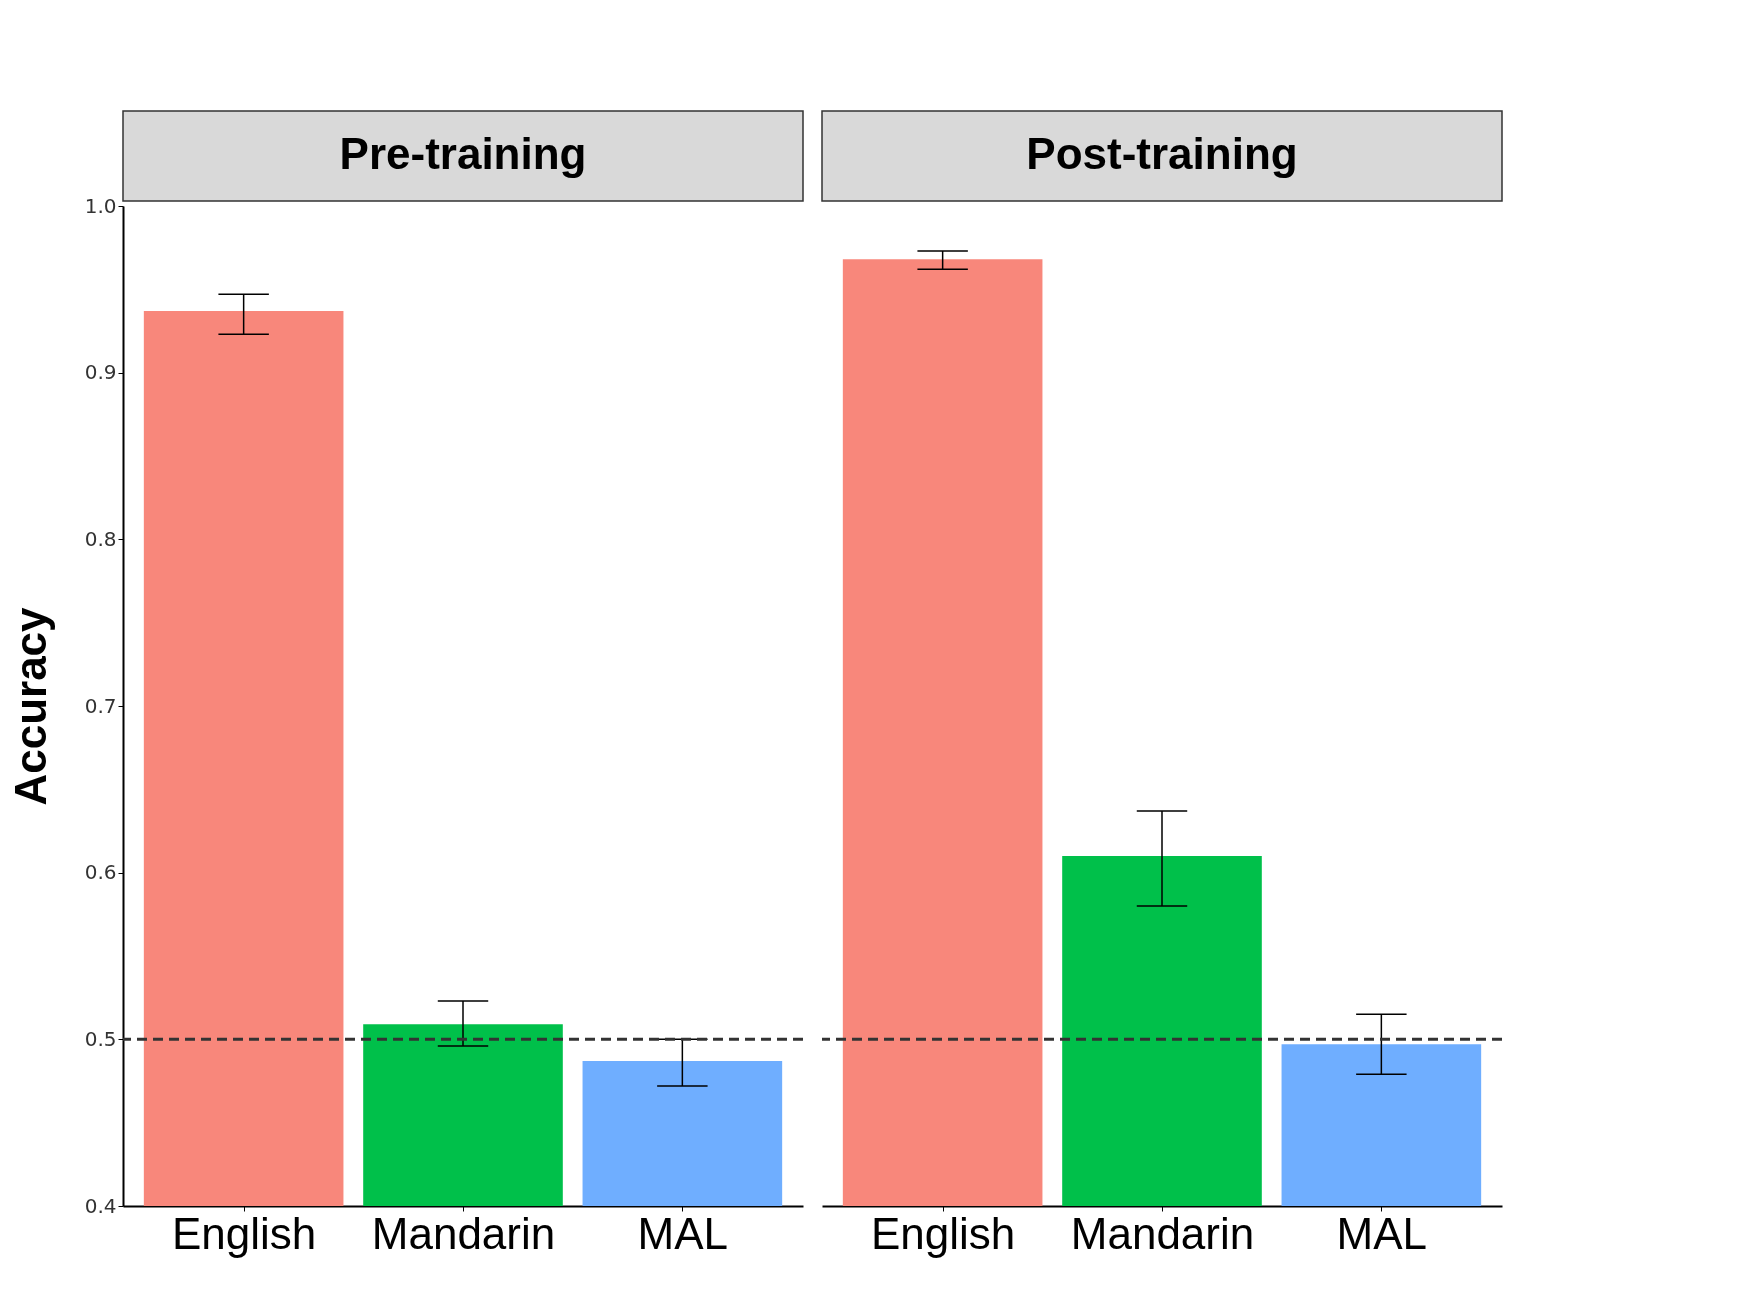 Image resolution: width=1752 pixels, height=1316 pixels. I want to click on chart-title: Pre-training, so click(463, 153).